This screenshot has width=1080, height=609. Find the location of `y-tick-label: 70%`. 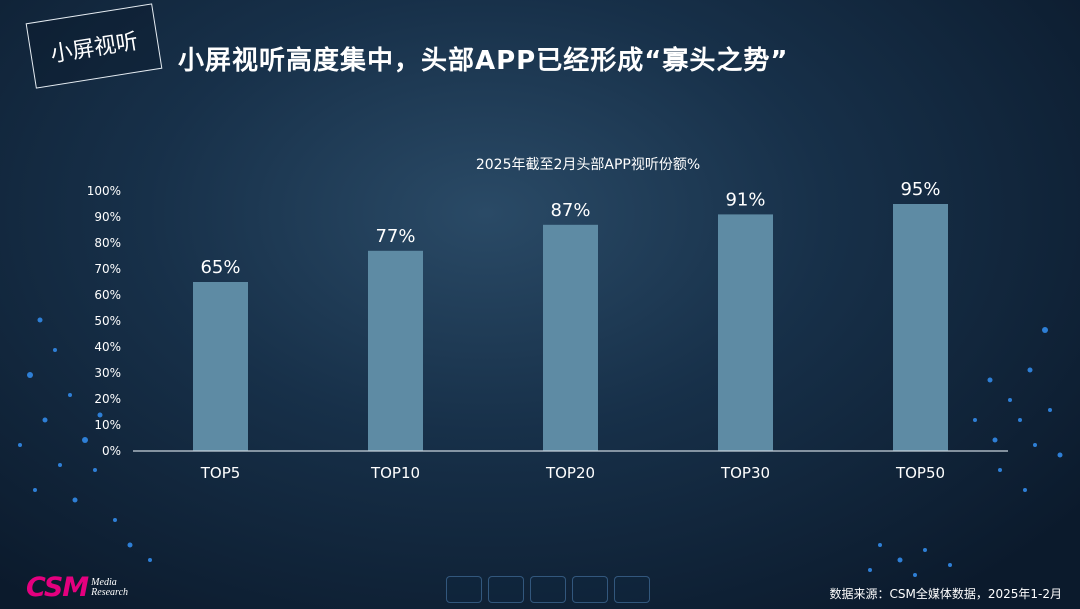

y-tick-label: 70% is located at coordinates (107, 269).